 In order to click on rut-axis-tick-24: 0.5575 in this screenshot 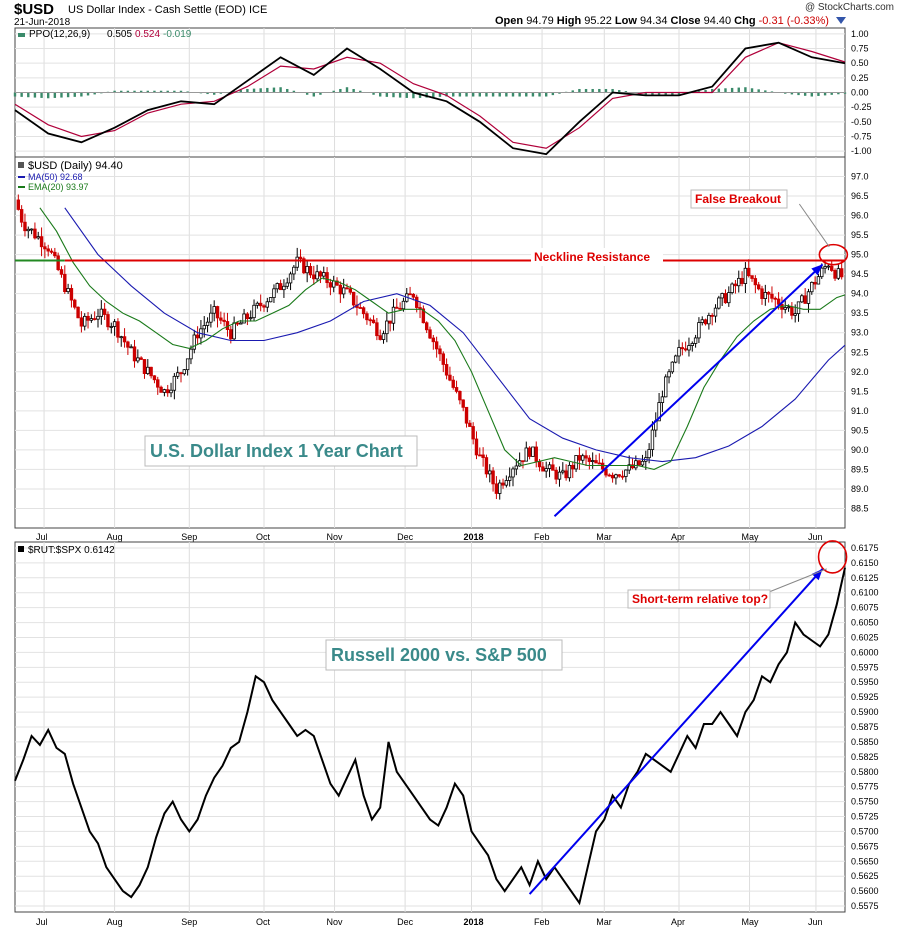, I will do `click(865, 906)`.